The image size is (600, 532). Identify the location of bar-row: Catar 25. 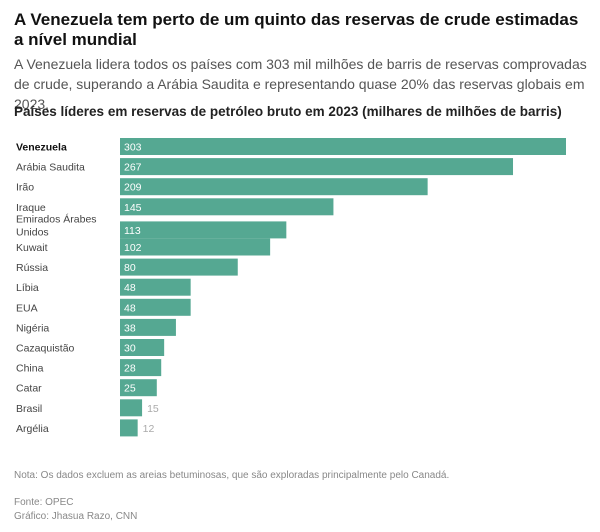
(86, 388).